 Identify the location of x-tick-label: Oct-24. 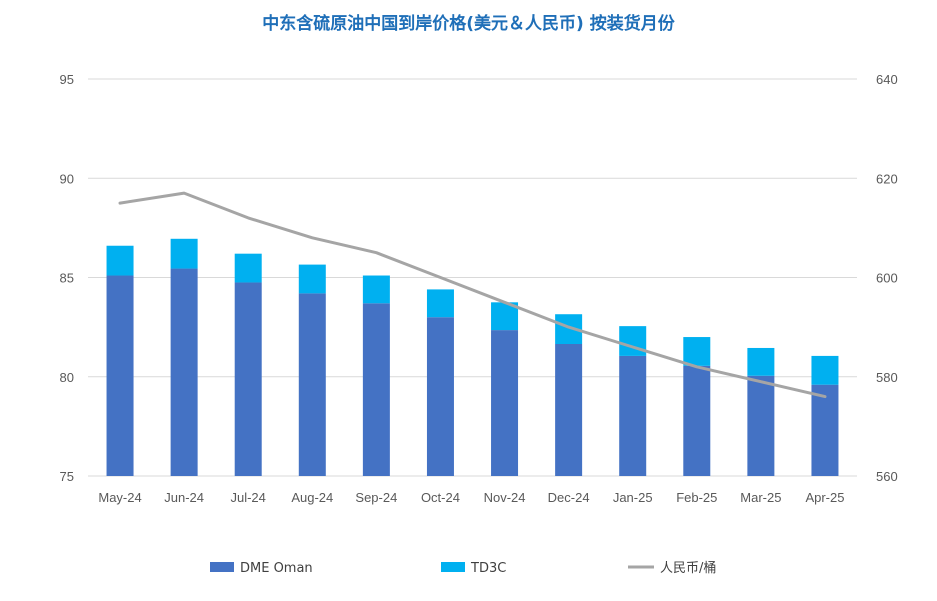
(440, 497).